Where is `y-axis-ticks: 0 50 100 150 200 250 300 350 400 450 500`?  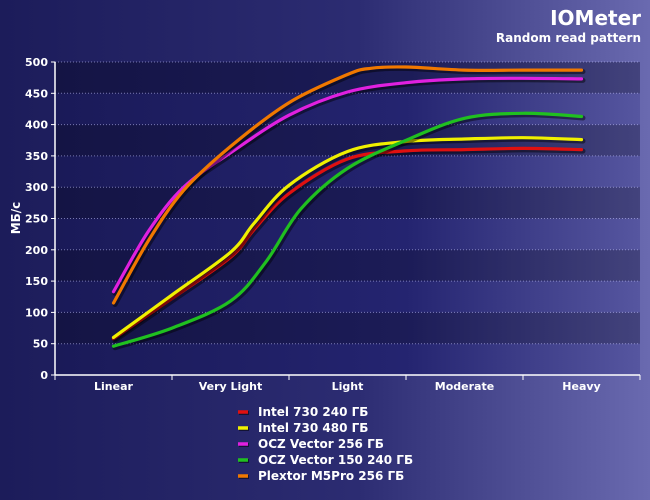 y-axis-ticks: 0 50 100 150 200 250 300 350 400 450 500 is located at coordinates (36, 219).